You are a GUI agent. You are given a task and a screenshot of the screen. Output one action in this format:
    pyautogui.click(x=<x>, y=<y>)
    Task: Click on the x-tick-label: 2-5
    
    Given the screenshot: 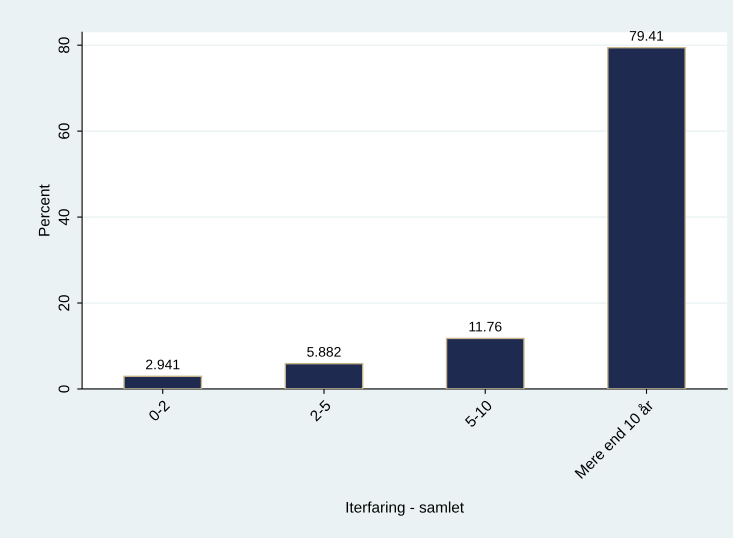 What is the action you would take?
    pyautogui.click(x=320, y=410)
    